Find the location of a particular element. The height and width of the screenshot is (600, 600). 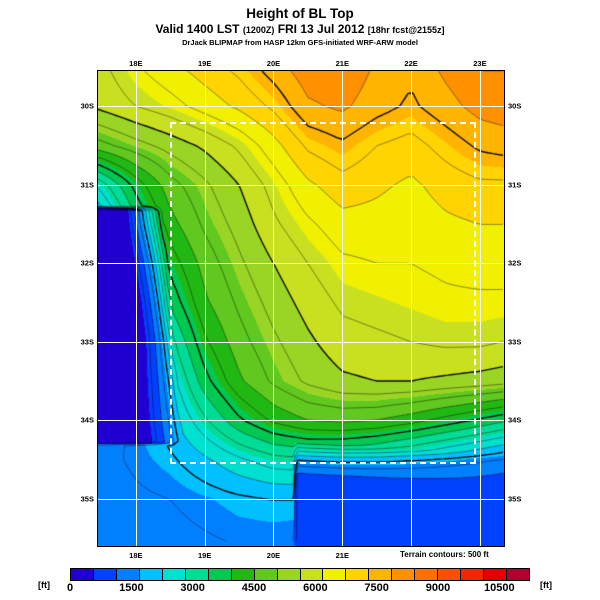

valid-time-utc: (1200Z) is located at coordinates (258, 30).